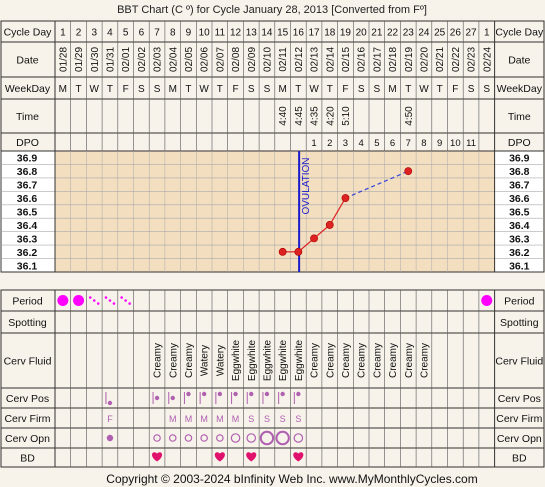  I want to click on cycle-day-cell: 9, so click(189, 33).